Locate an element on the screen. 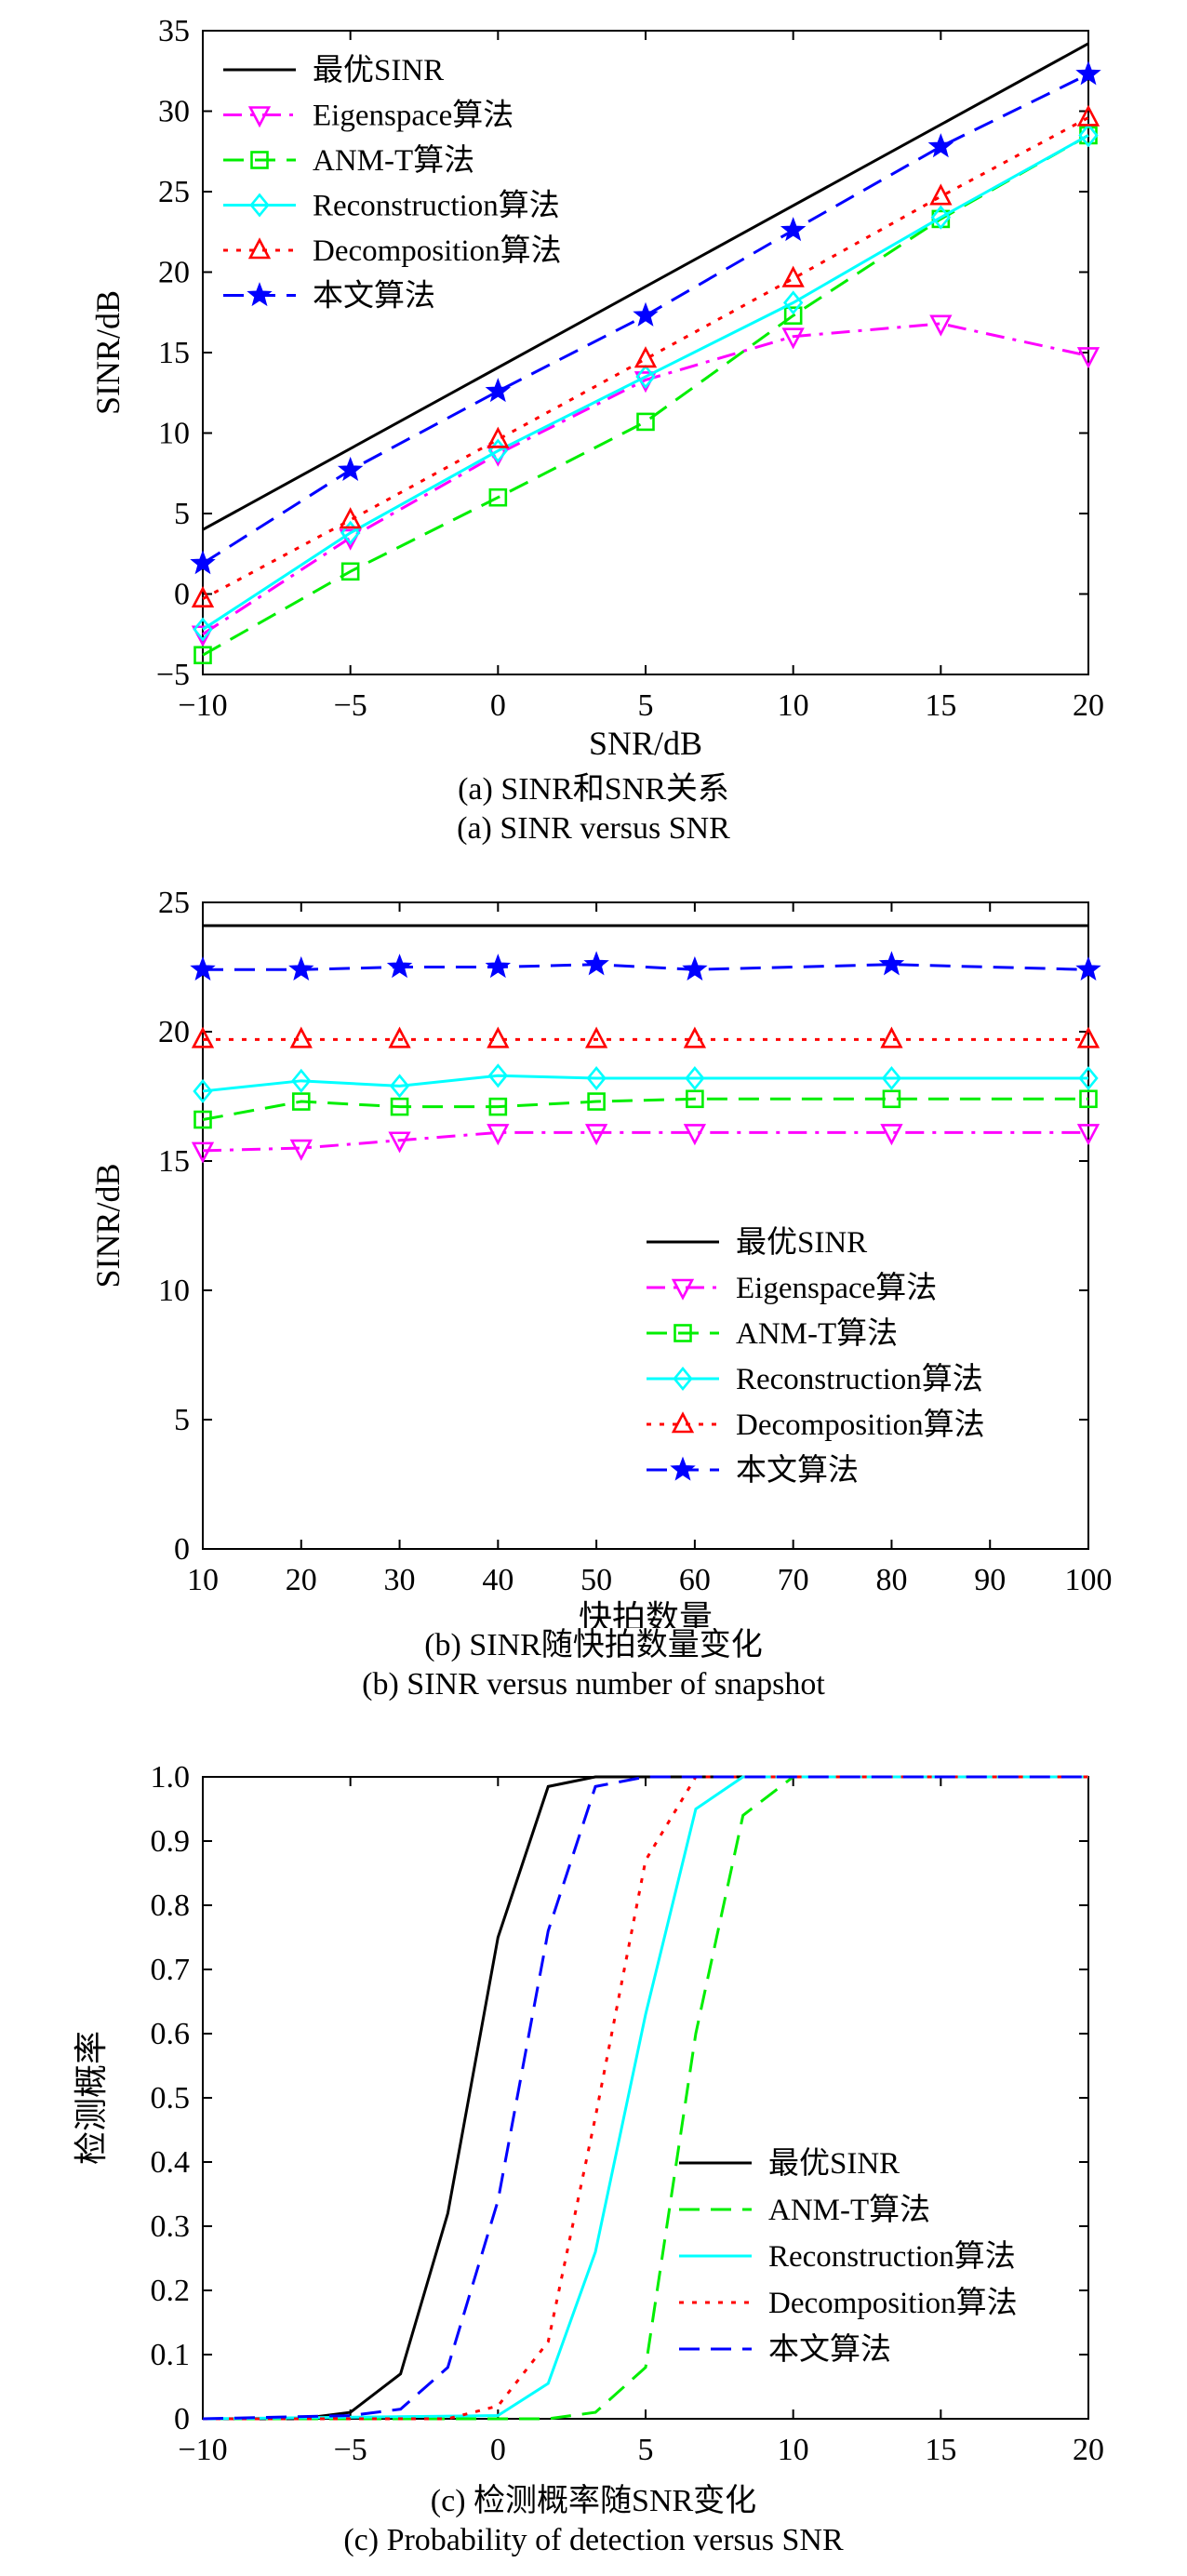 The width and height of the screenshot is (1187, 2576). chart-c-x-tick-label: −10 is located at coordinates (202, 2450).